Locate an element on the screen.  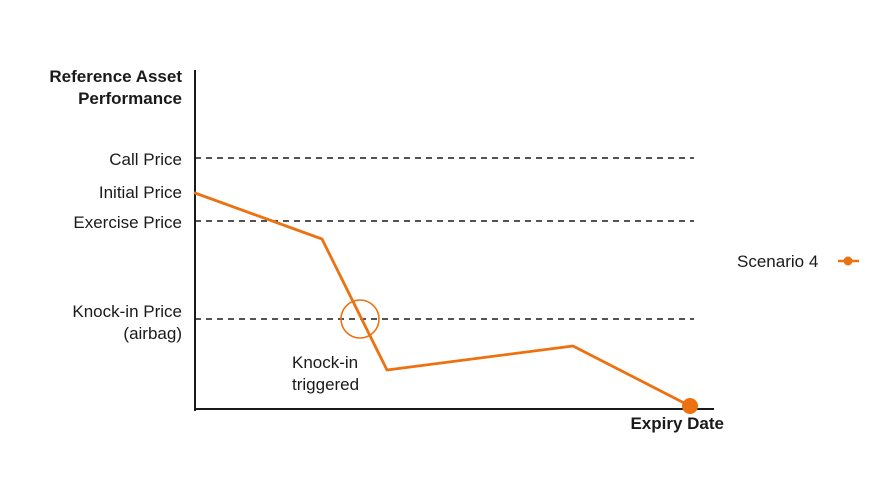
y-axis-title-line-2: Performance is located at coordinates (130, 98).